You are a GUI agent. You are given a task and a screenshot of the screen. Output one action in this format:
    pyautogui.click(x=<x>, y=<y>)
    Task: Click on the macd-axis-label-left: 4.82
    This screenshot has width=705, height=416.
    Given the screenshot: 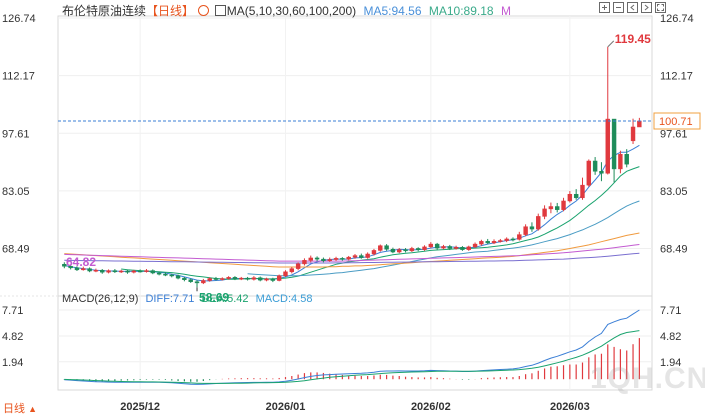 What is the action you would take?
    pyautogui.click(x=12, y=337)
    